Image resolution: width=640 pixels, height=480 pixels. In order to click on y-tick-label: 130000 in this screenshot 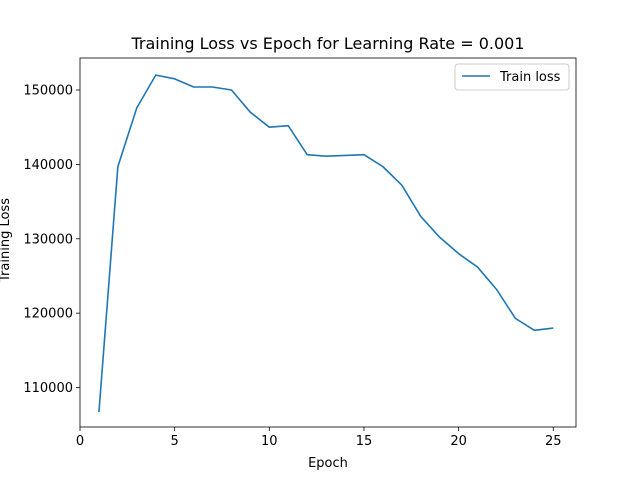, I will do `click(48, 239)`.